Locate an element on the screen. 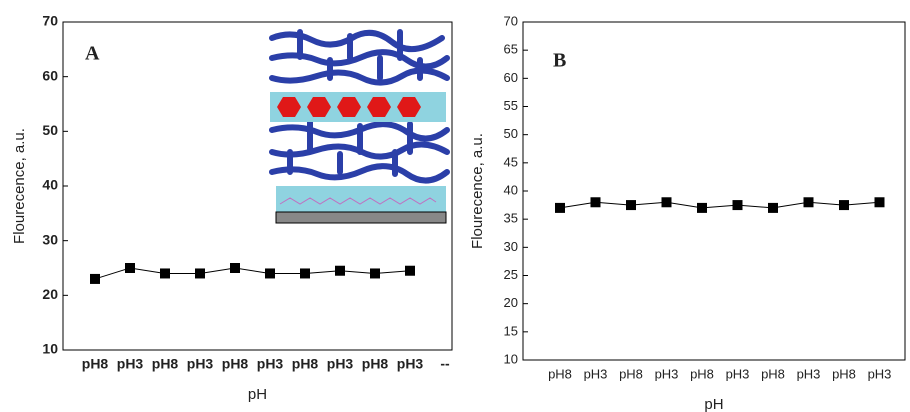 This screenshot has height=412, width=910. y-tick-label: 55 is located at coordinates (511, 105).